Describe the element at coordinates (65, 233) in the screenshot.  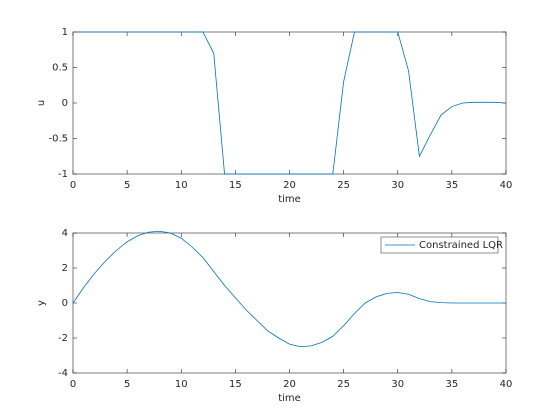
I see `y-tick-label: 4` at that location.